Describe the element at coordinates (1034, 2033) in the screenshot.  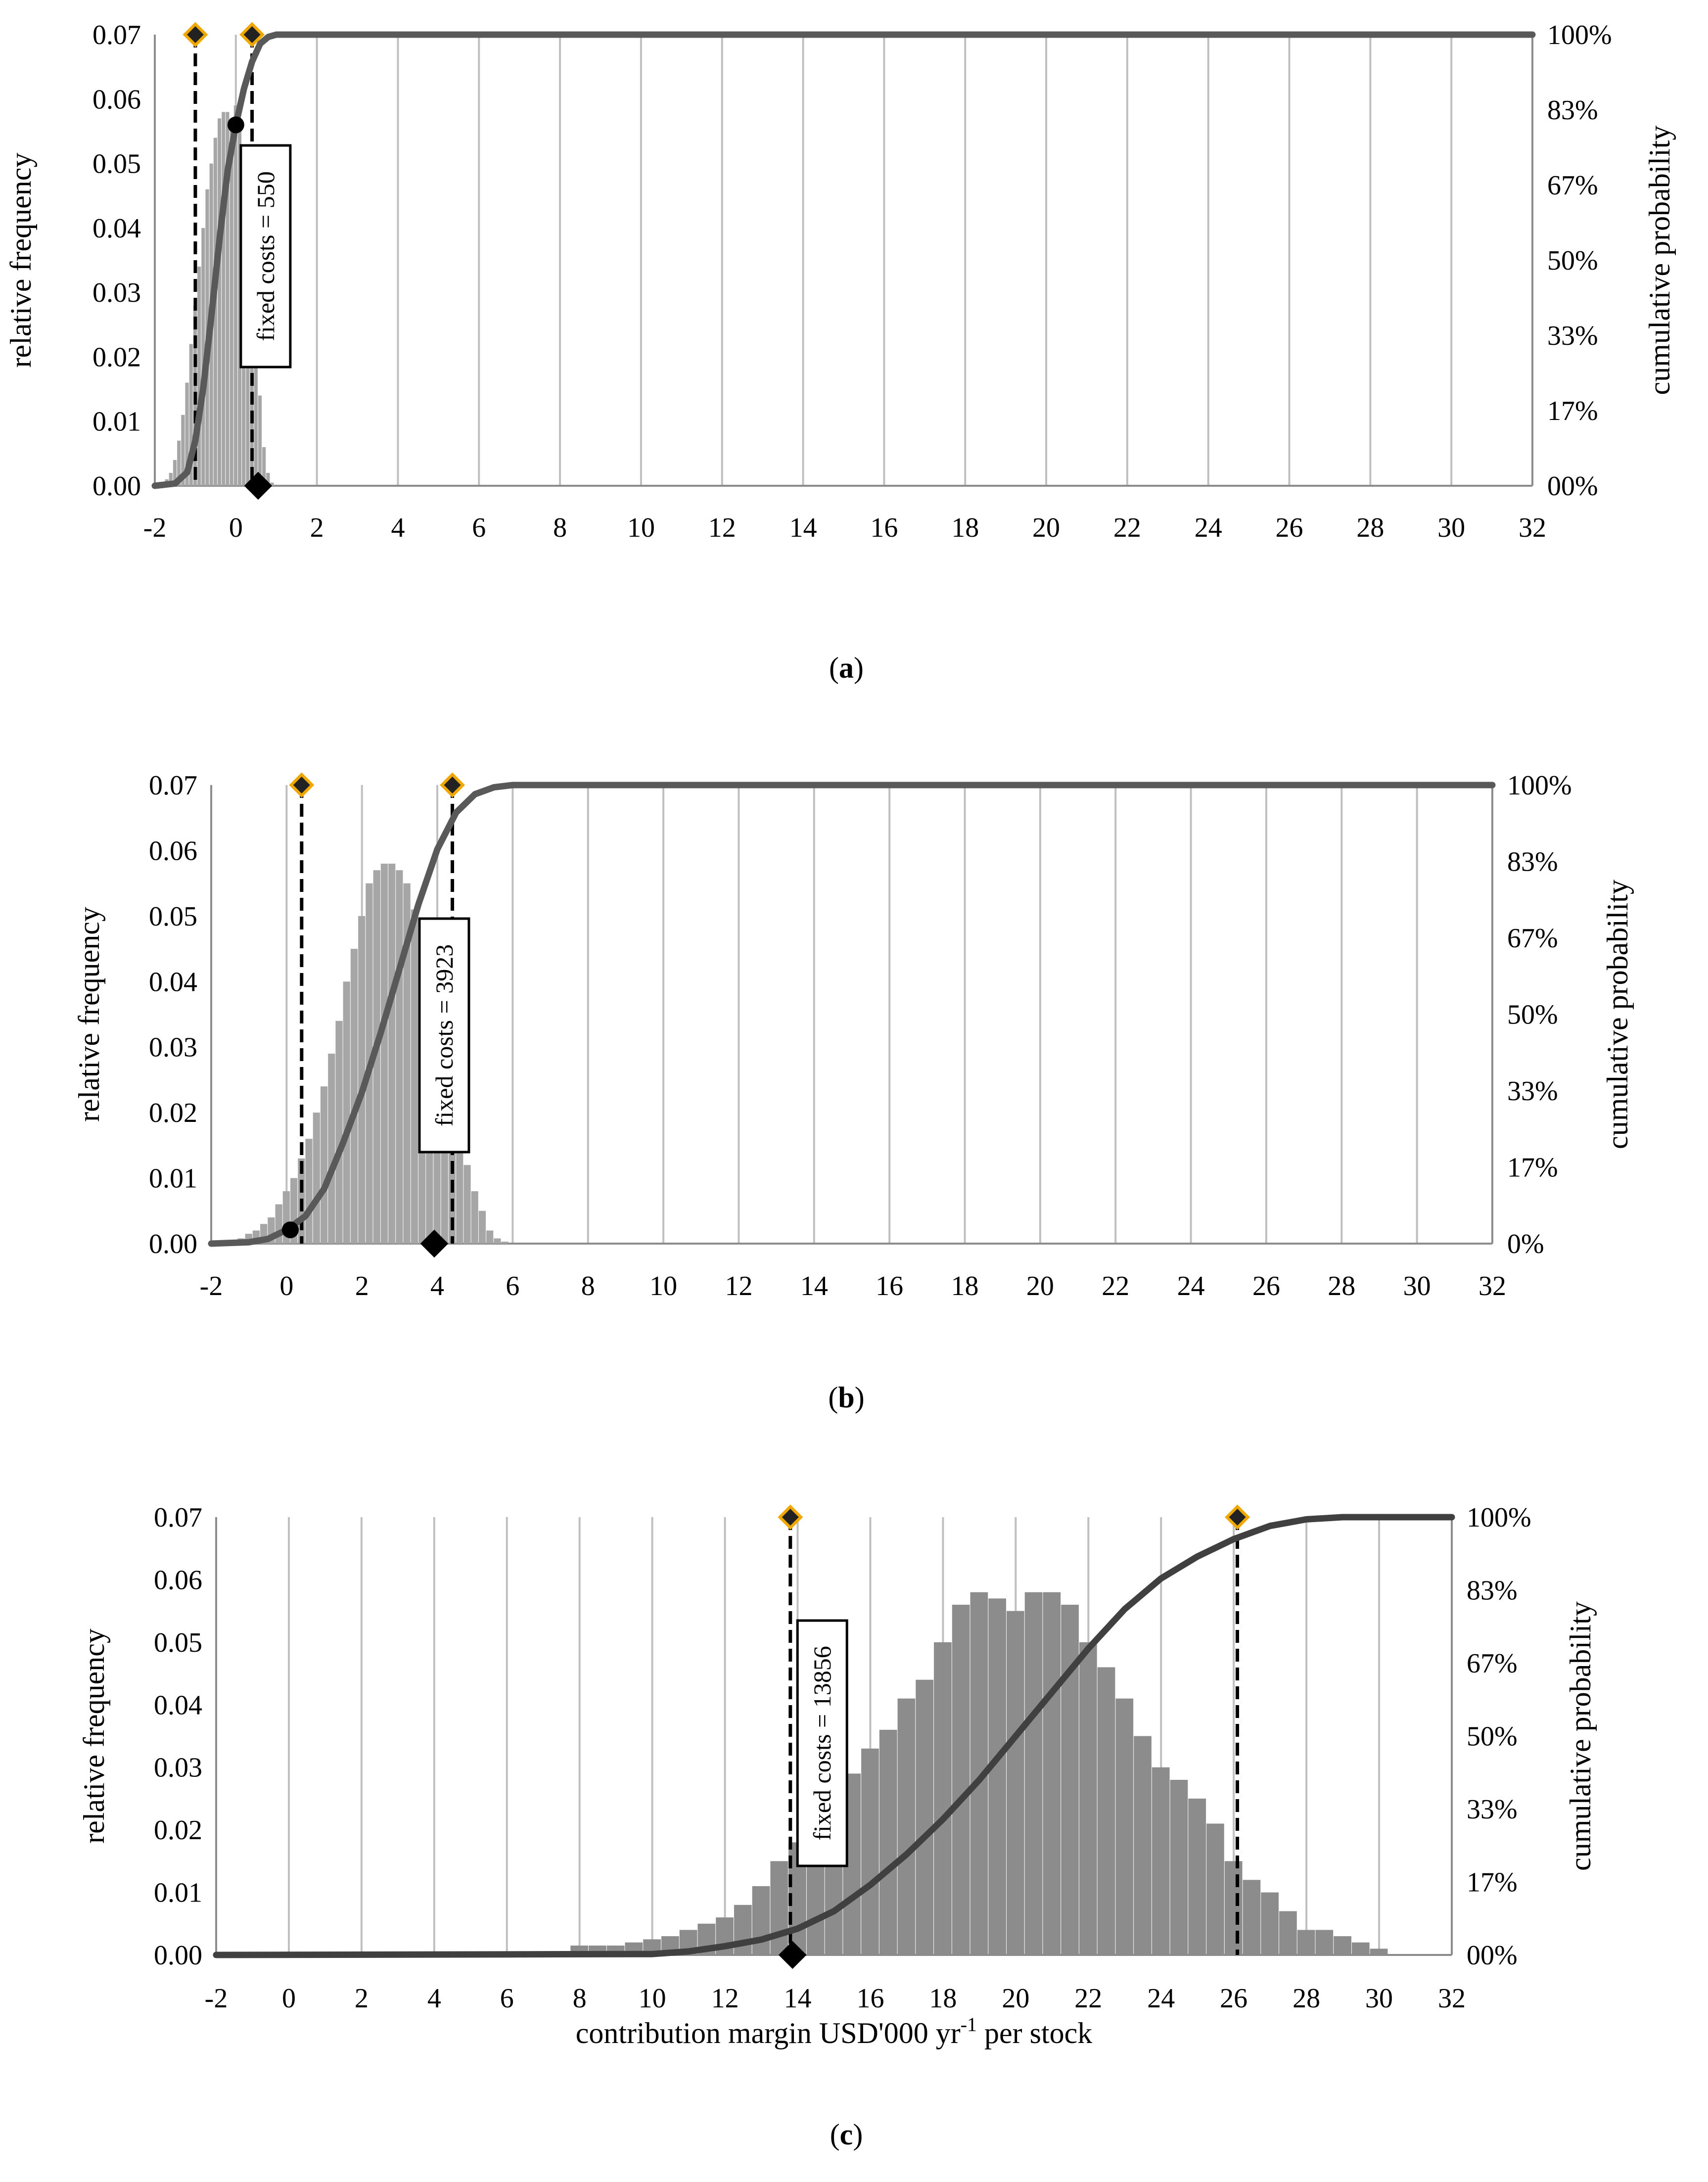
I see `x-axis-title-post: per stock` at that location.